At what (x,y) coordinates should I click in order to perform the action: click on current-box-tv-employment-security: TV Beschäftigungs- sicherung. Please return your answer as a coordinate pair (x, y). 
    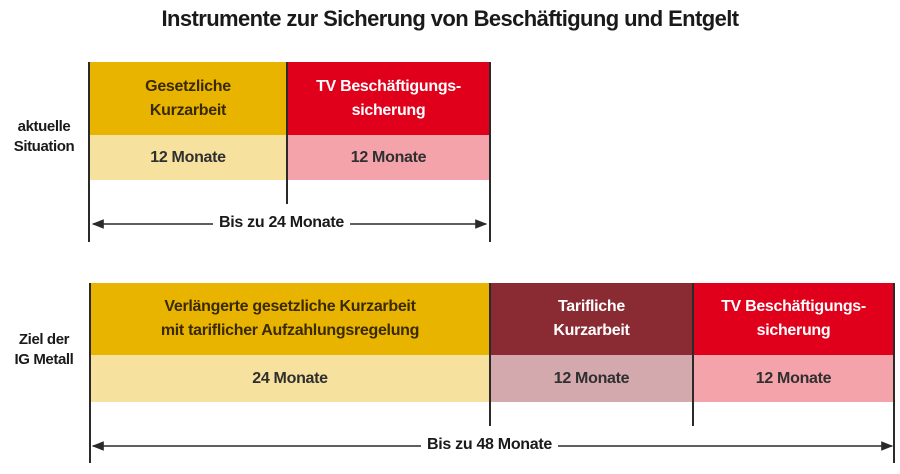
    Looking at the image, I should click on (388, 98).